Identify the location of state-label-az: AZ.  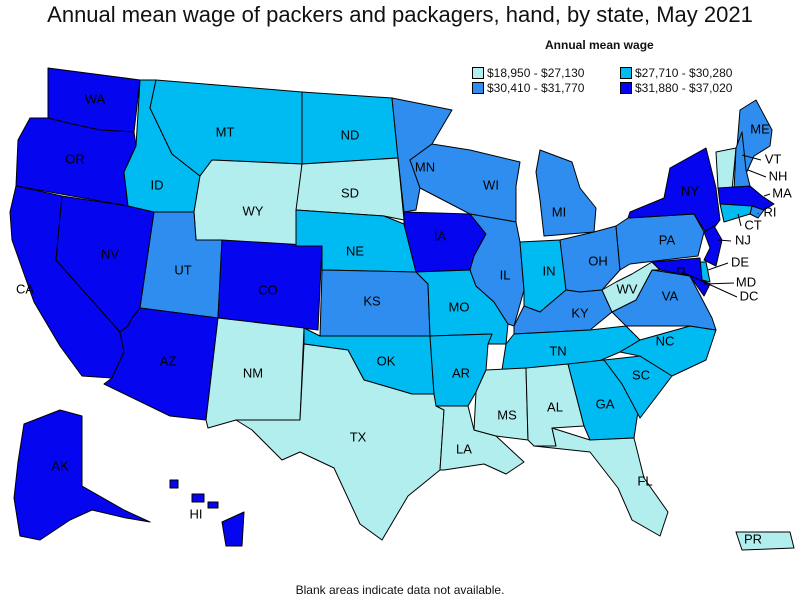
(168, 360).